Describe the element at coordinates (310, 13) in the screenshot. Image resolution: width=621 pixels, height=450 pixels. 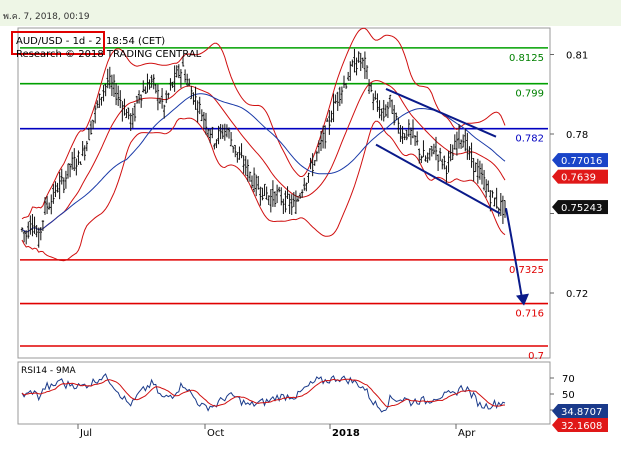
I see `top-bar: พ.ค. 7, 2018, 00:19` at that location.